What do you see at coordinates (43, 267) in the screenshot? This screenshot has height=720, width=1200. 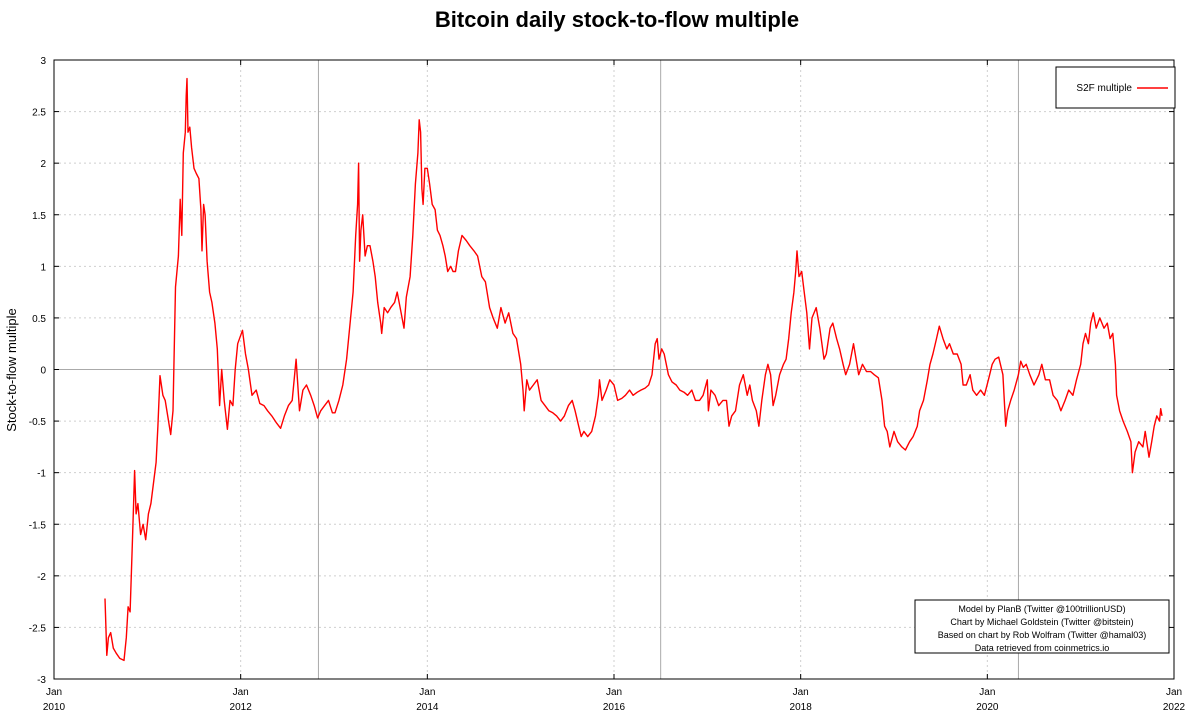 I see `y-tick-label: 1` at bounding box center [43, 267].